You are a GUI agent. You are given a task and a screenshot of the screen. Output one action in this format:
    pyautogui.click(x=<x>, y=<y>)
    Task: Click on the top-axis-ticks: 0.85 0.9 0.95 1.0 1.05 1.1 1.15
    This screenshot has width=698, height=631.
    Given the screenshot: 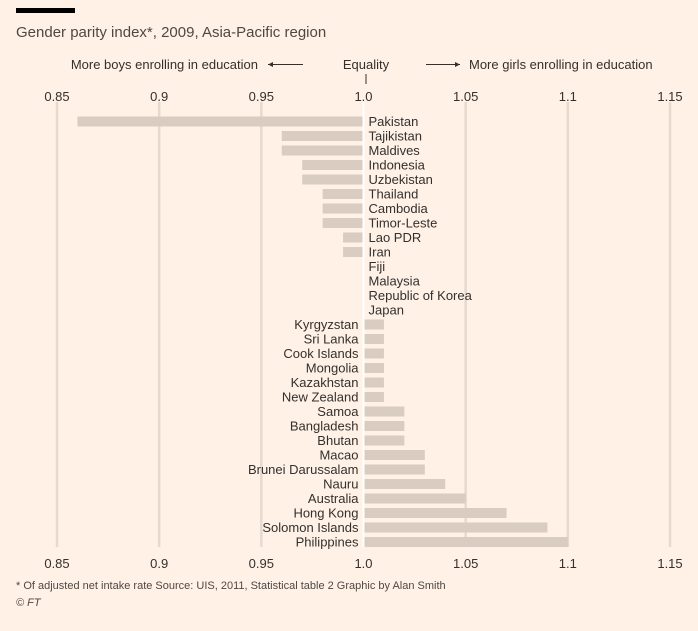 What is the action you would take?
    pyautogui.click(x=363, y=96)
    